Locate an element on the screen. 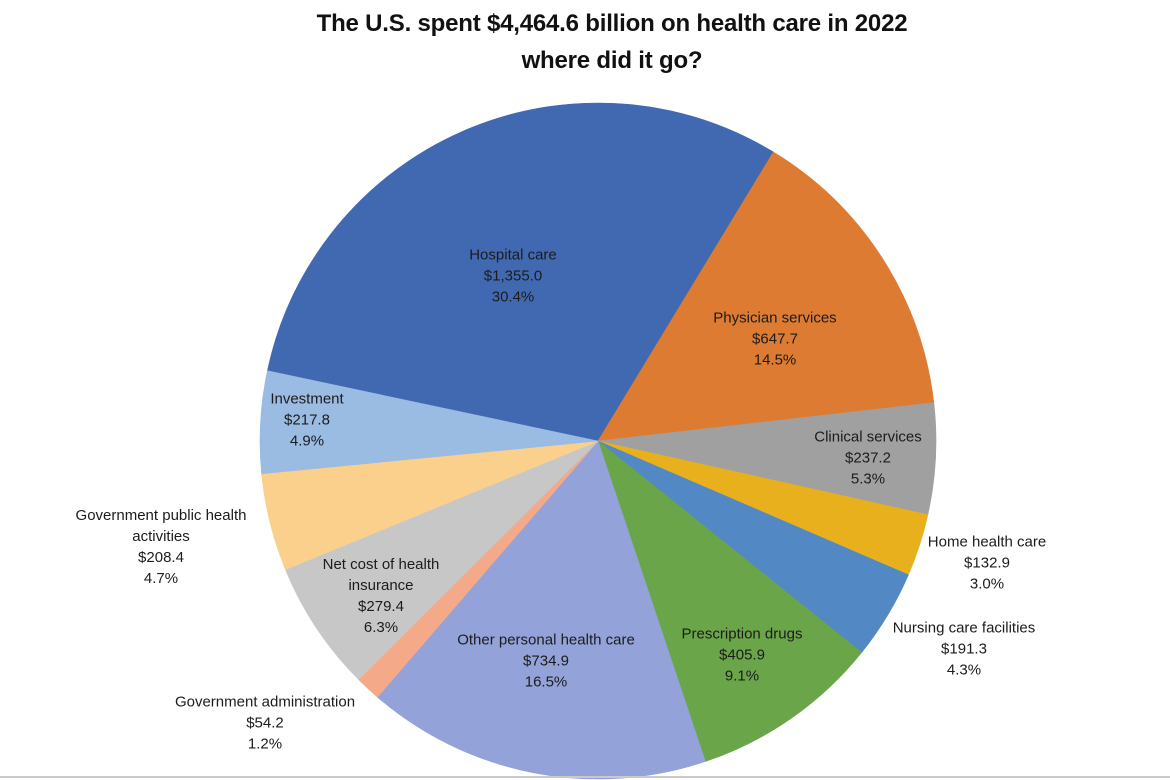  pie-slice-net-cost-of-health-insurance is located at coordinates (442, 560).